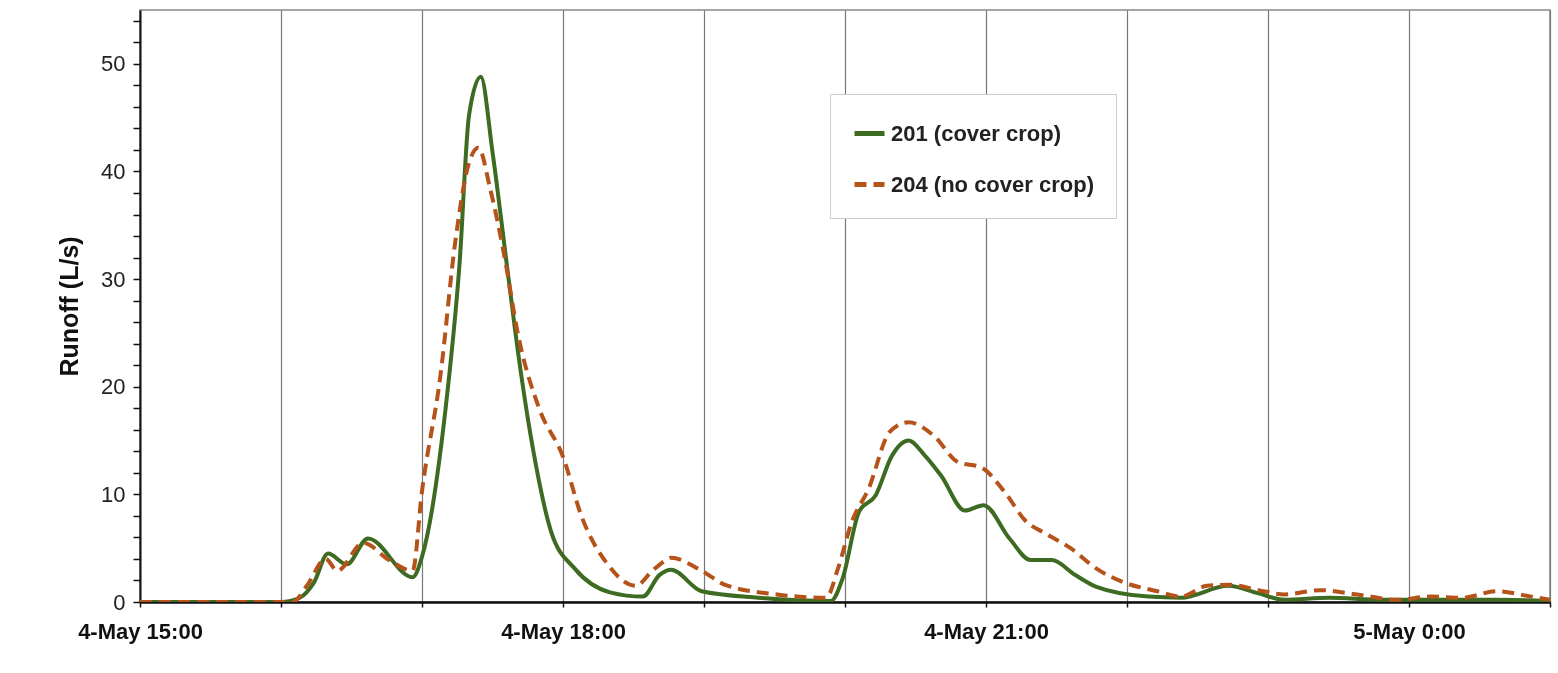 Image resolution: width=1558 pixels, height=673 pixels. I want to click on x-tick-label: 4-May 18:00, so click(563, 631).